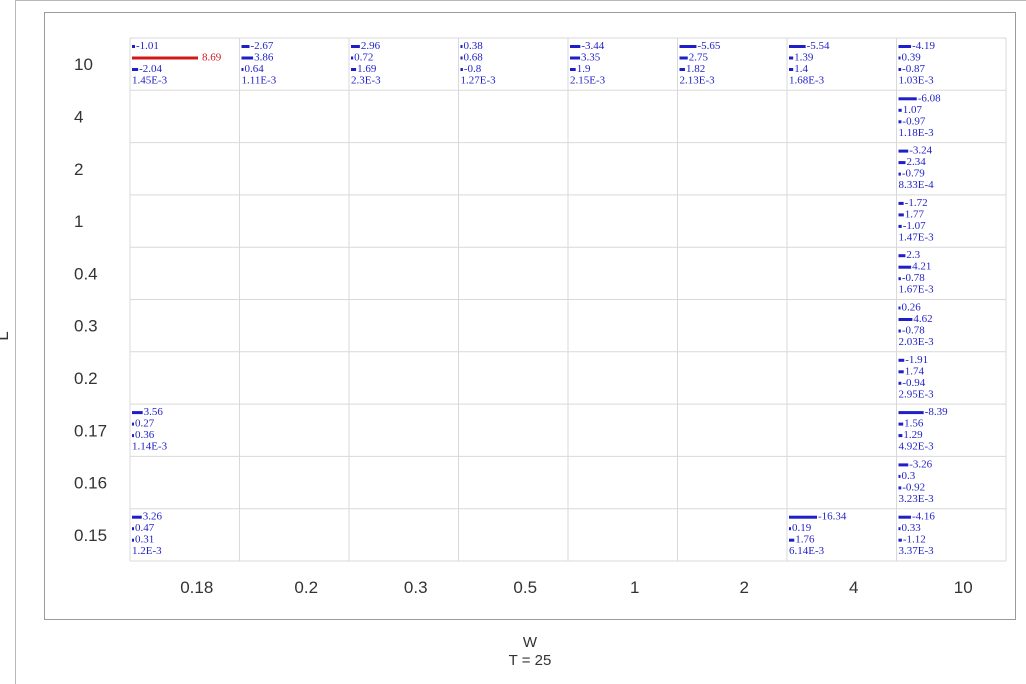 This screenshot has height=684, width=1026. I want to click on data-cell: -5.541.391.41.68E-3, so click(809, 63).